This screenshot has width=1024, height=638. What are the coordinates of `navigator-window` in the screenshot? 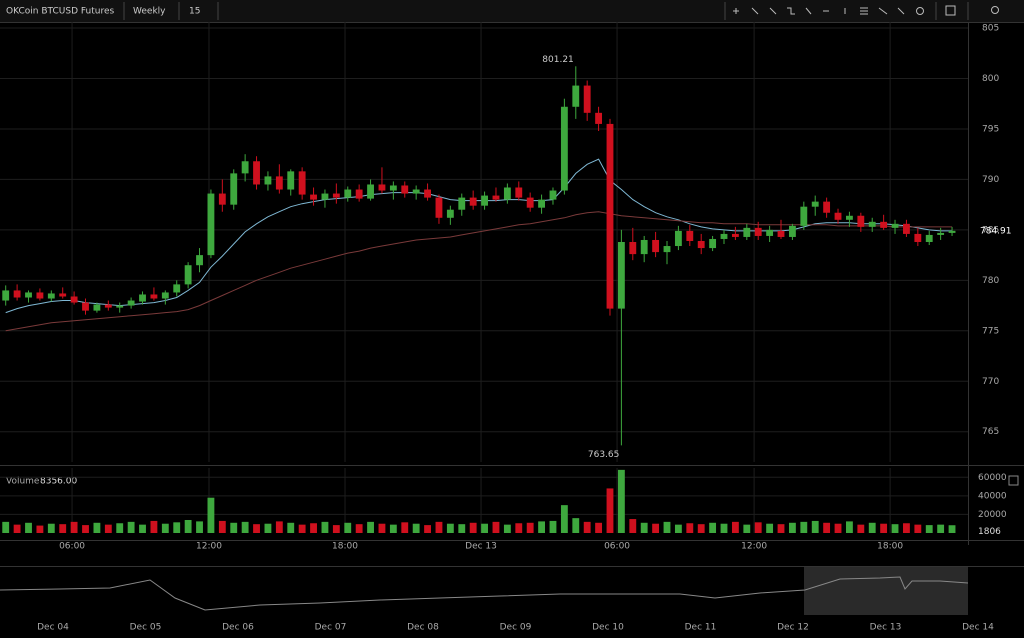 It's located at (886, 591).